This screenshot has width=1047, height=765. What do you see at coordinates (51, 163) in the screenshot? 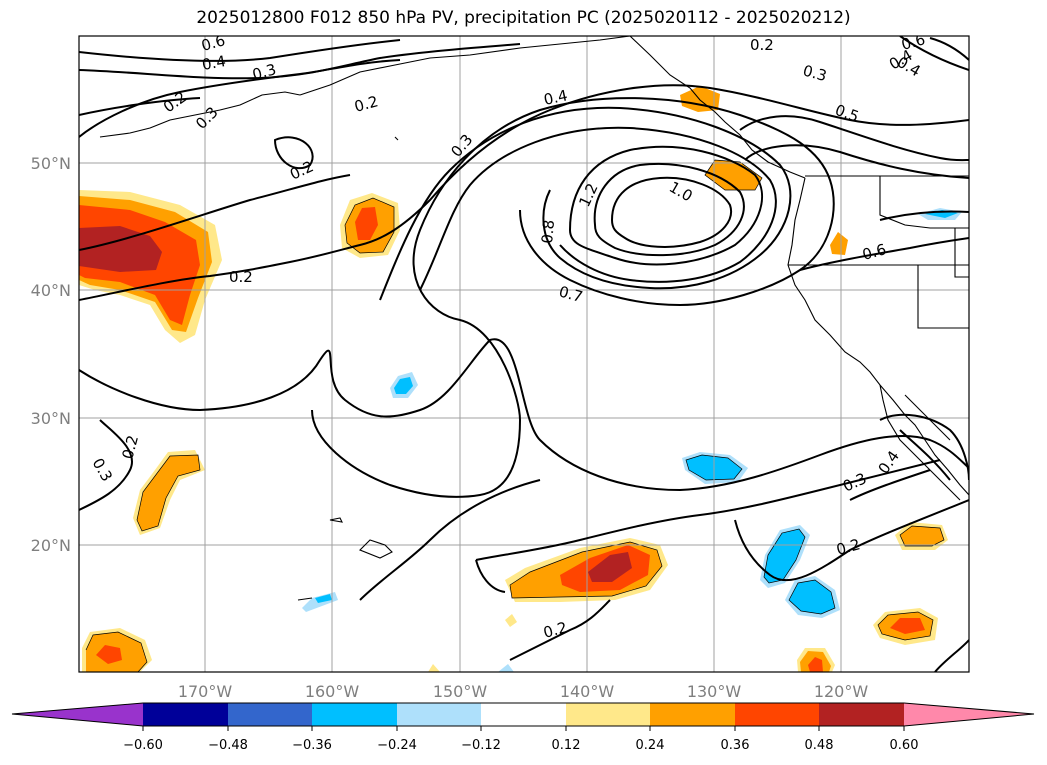
I see `lat-label: 50°N` at bounding box center [51, 163].